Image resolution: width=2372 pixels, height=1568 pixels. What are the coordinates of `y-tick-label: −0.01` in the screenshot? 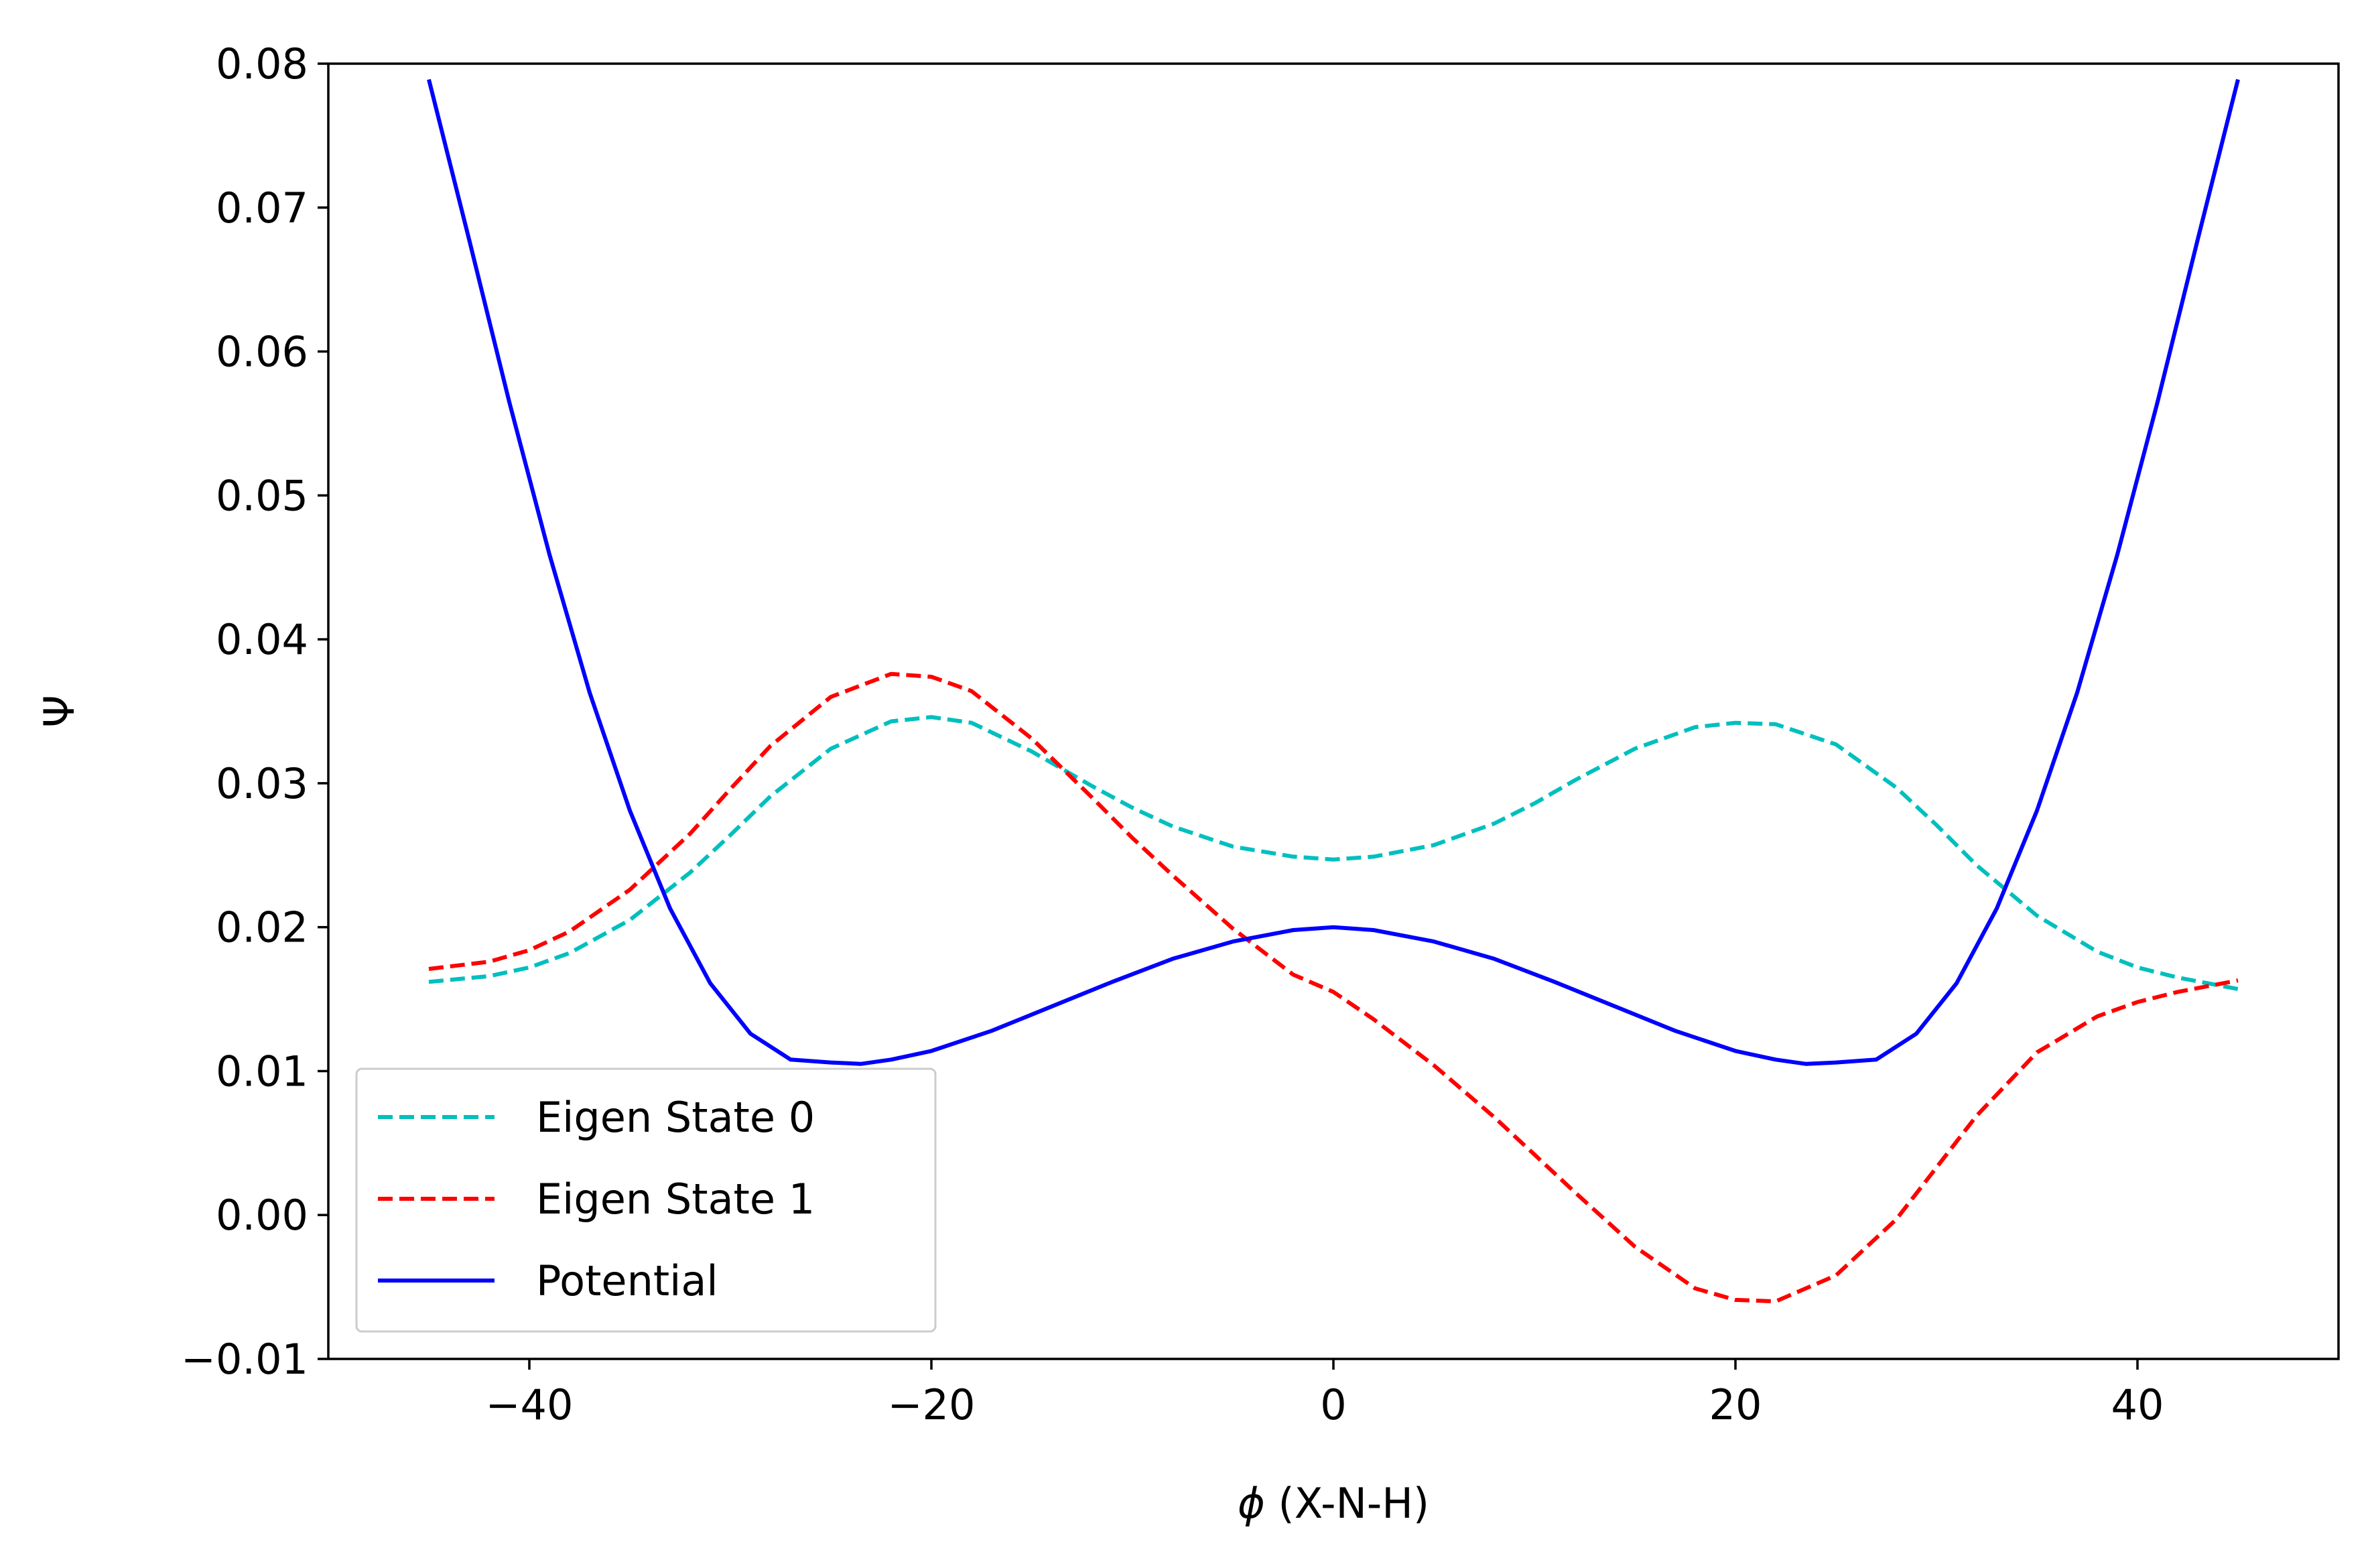 It's located at (245, 1359).